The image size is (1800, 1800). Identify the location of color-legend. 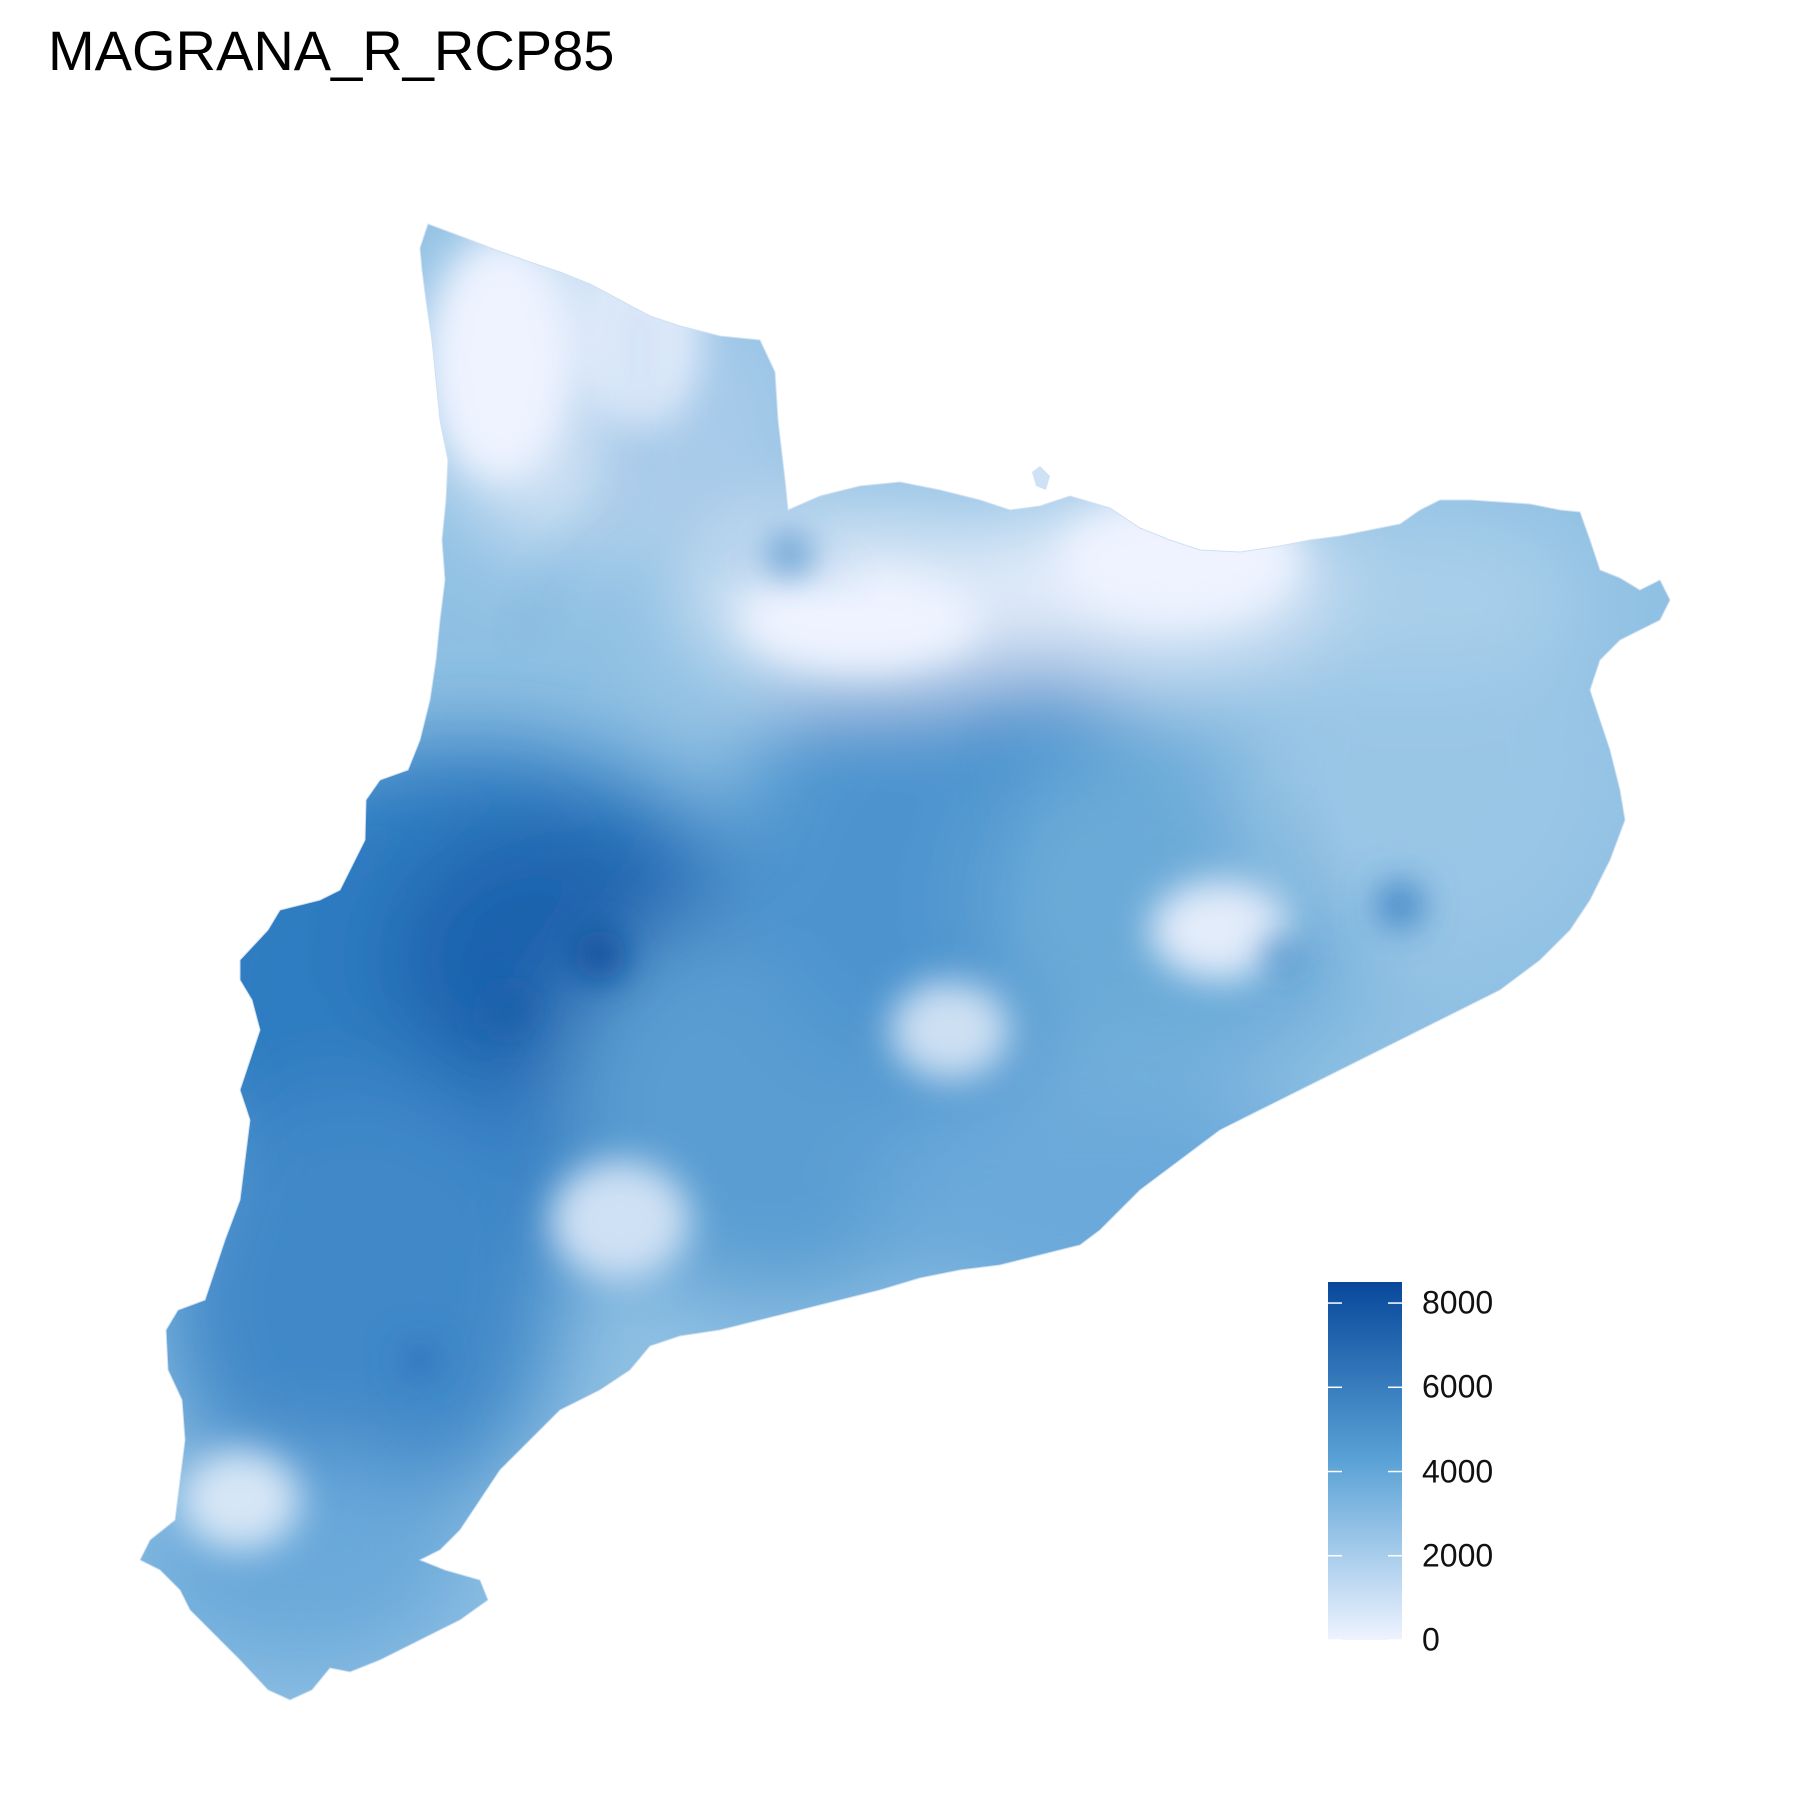
(1365, 1461).